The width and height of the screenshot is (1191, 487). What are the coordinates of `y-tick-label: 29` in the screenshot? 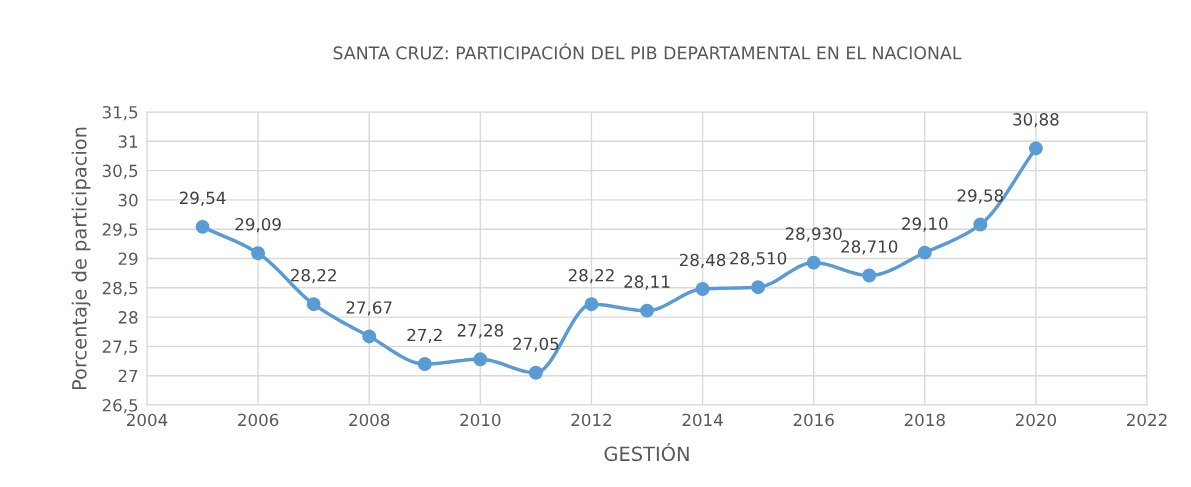 It's located at (128, 259).